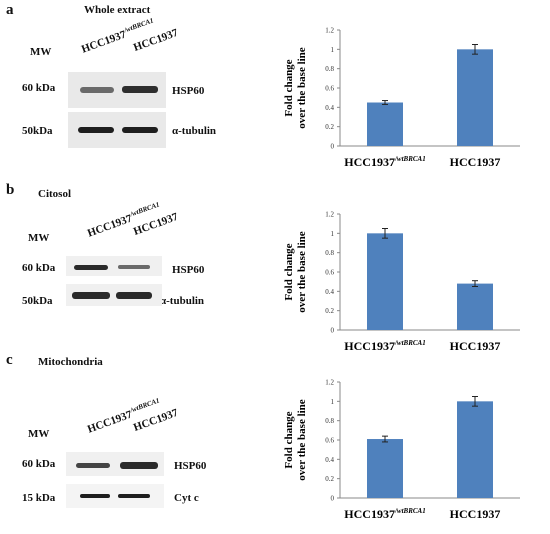 The width and height of the screenshot is (550, 534). What do you see at coordinates (54, 194) in the screenshot?
I see `panel-title: Citosol` at bounding box center [54, 194].